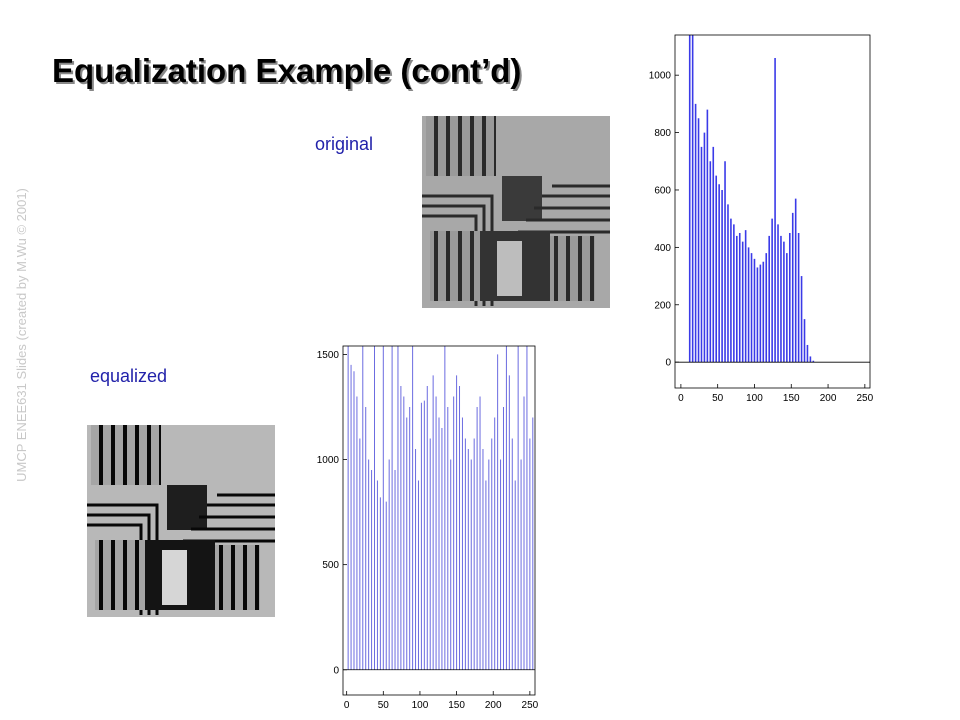 Image resolution: width=960 pixels, height=720 pixels. What do you see at coordinates (344, 144) in the screenshot?
I see `label-original: original` at bounding box center [344, 144].